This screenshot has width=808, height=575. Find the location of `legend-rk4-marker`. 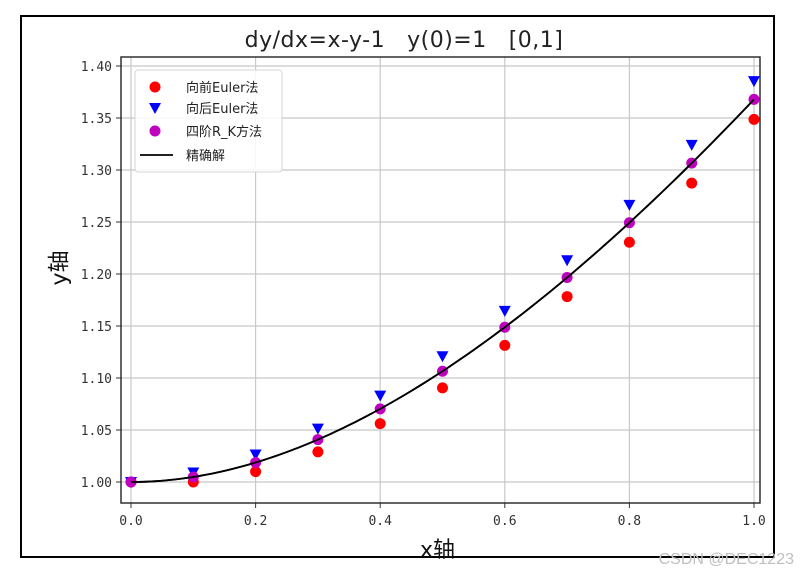

legend-rk4-marker is located at coordinates (155, 131).